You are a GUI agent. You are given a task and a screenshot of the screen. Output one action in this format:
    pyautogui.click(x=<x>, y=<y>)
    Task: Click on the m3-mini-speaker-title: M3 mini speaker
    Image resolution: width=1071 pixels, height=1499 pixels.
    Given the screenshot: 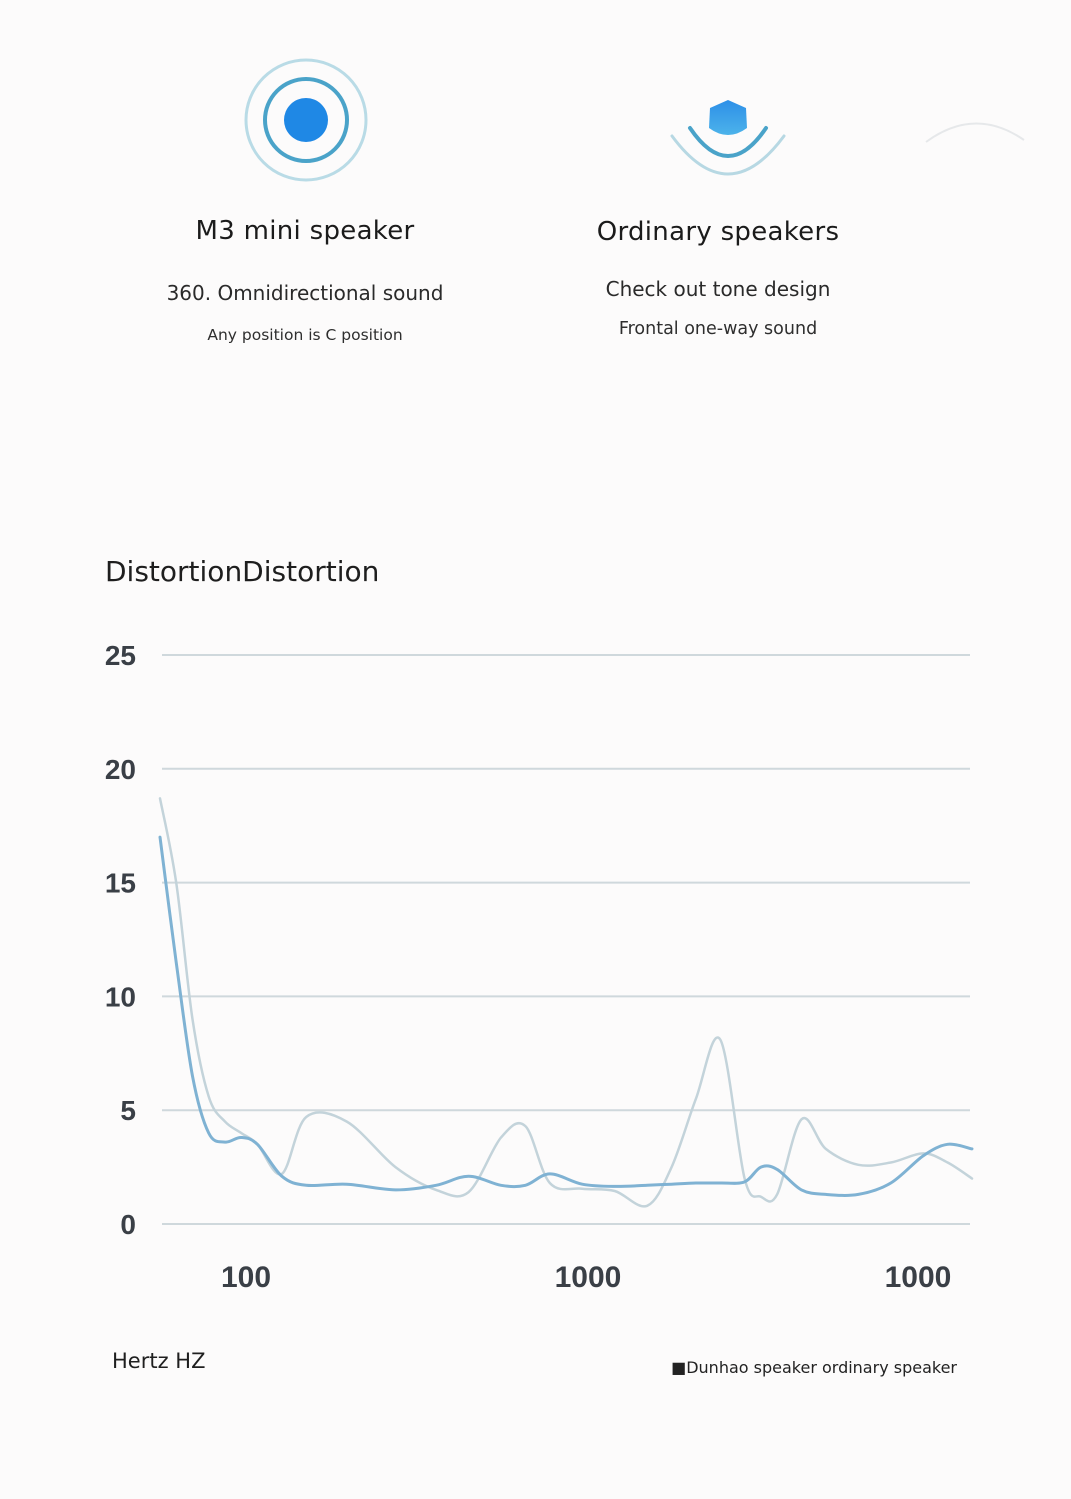 What is the action you would take?
    pyautogui.click(x=305, y=231)
    